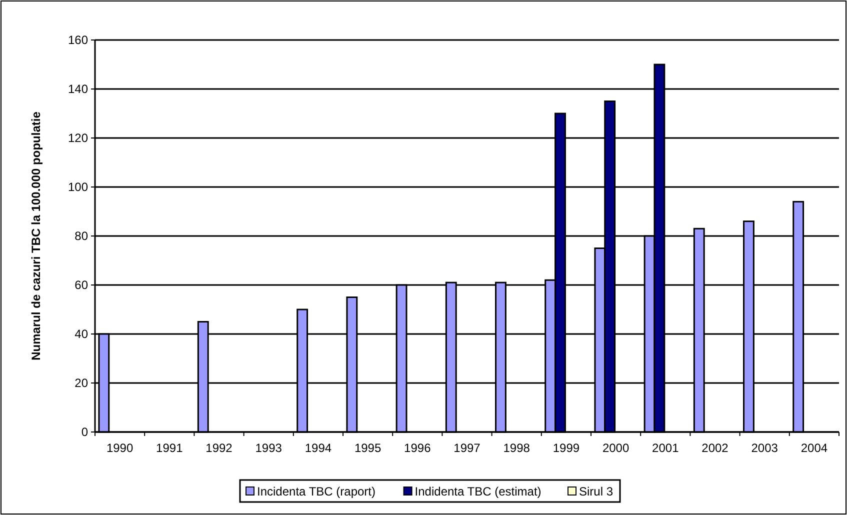  Describe the element at coordinates (318, 448) in the screenshot. I see `x-tick-label: 1994` at that location.